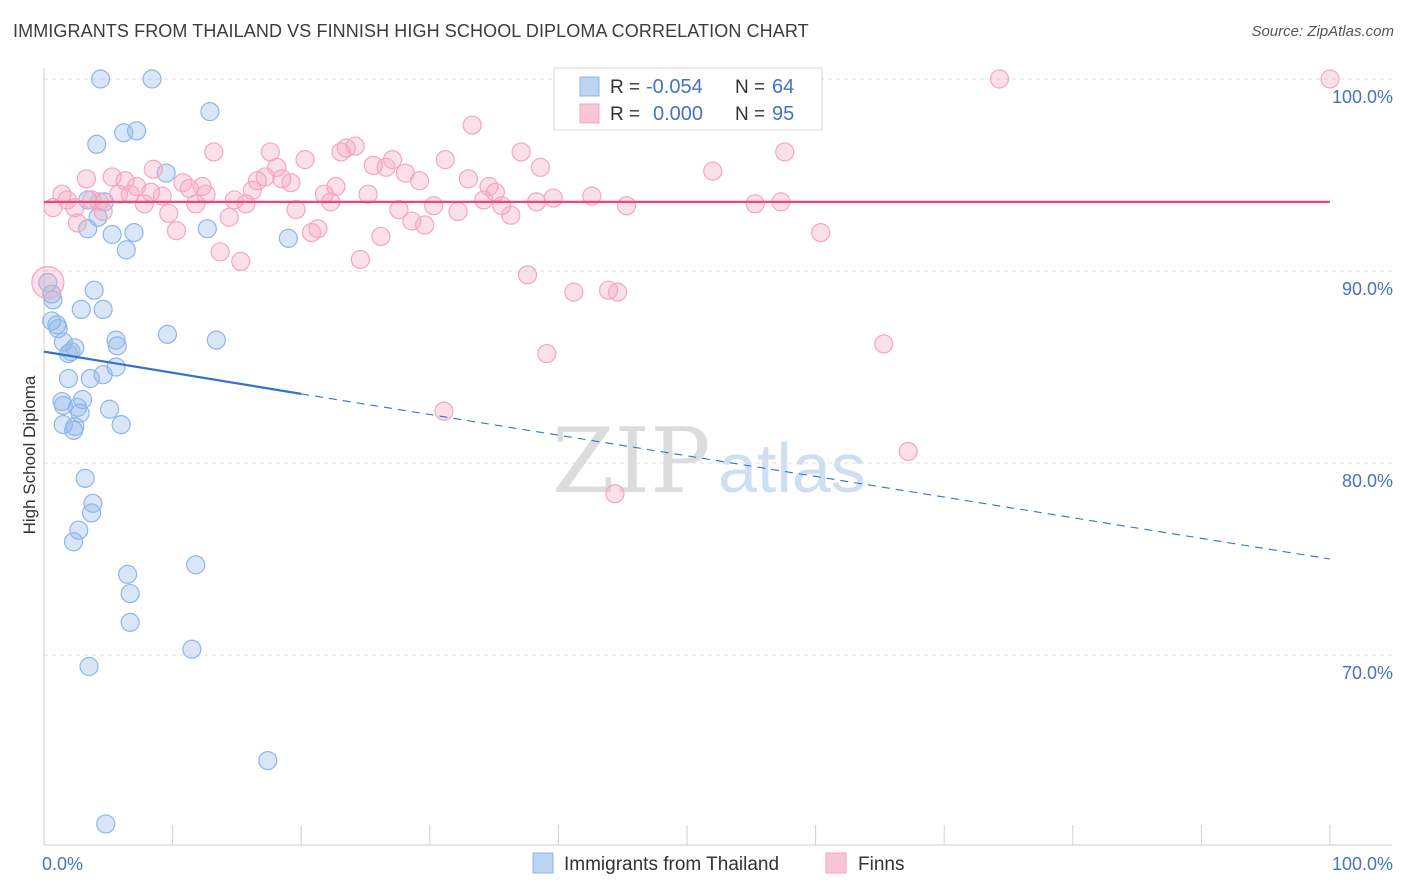 This screenshot has height=892, width=1406. What do you see at coordinates (783, 87) in the screenshot?
I see `legend-n-value-thailand: 64` at bounding box center [783, 87].